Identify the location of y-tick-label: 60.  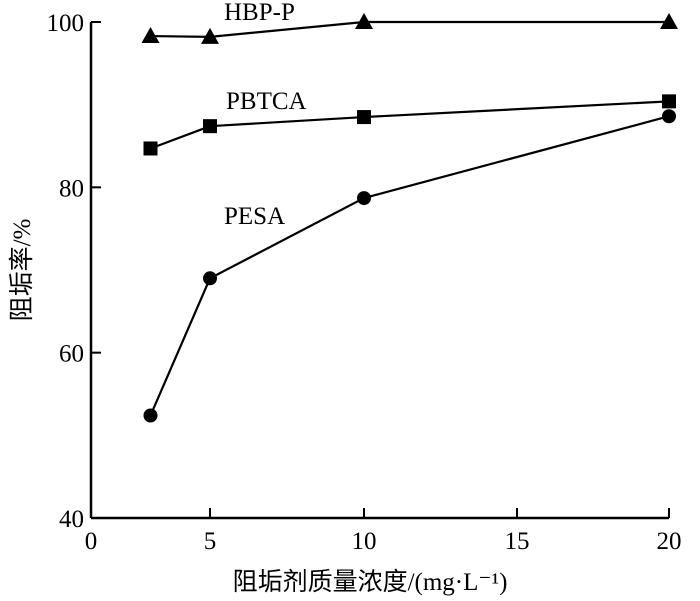
(71, 354).